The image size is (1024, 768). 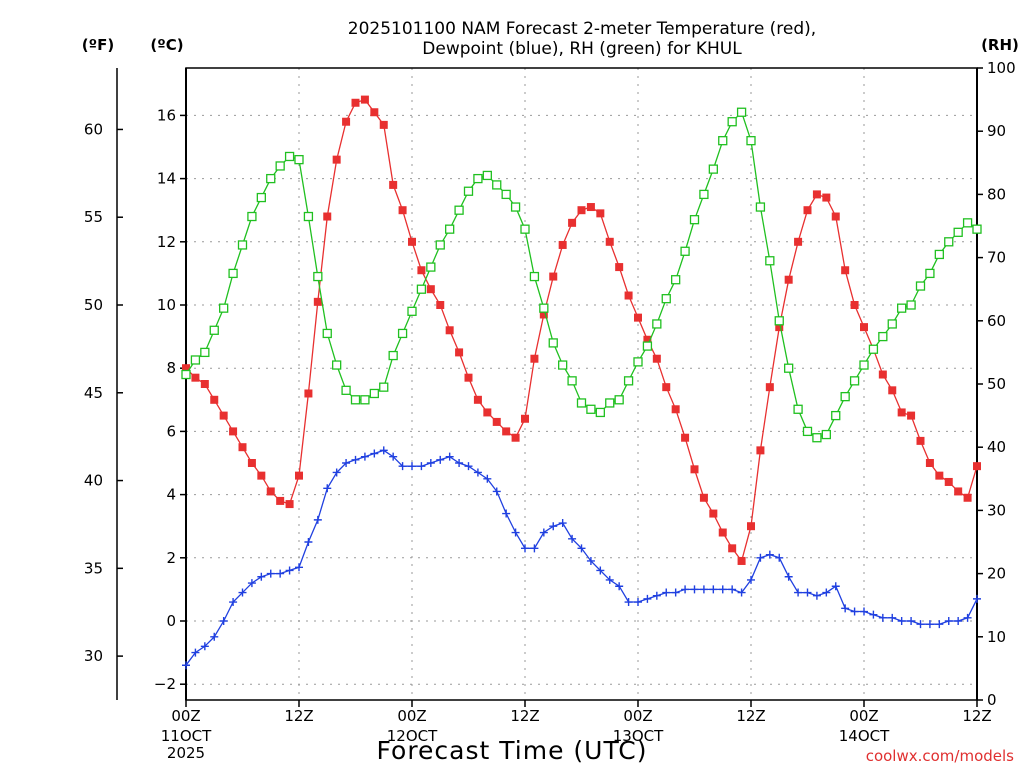 I want to click on date-tick-label: 11OCT, so click(x=186, y=736).